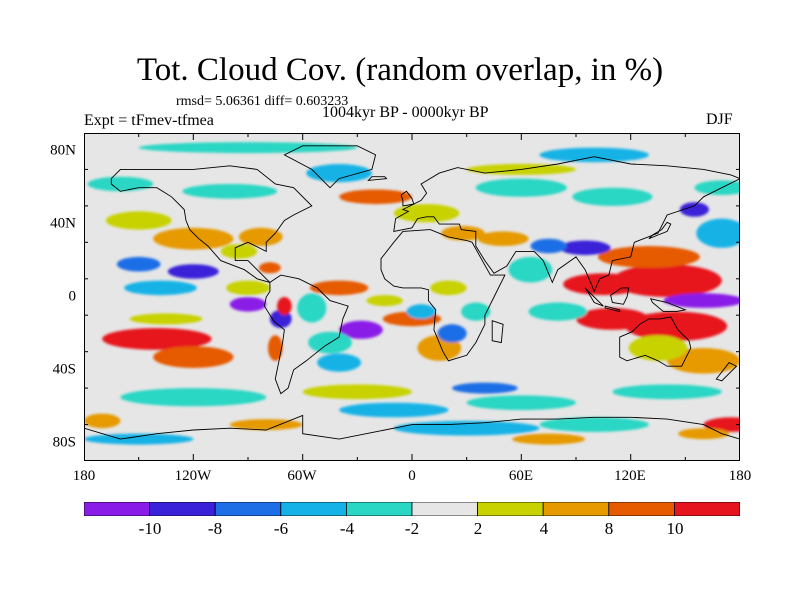 The image size is (800, 600). Describe the element at coordinates (521, 476) in the screenshot. I see `x-tick-label: 60E` at that location.